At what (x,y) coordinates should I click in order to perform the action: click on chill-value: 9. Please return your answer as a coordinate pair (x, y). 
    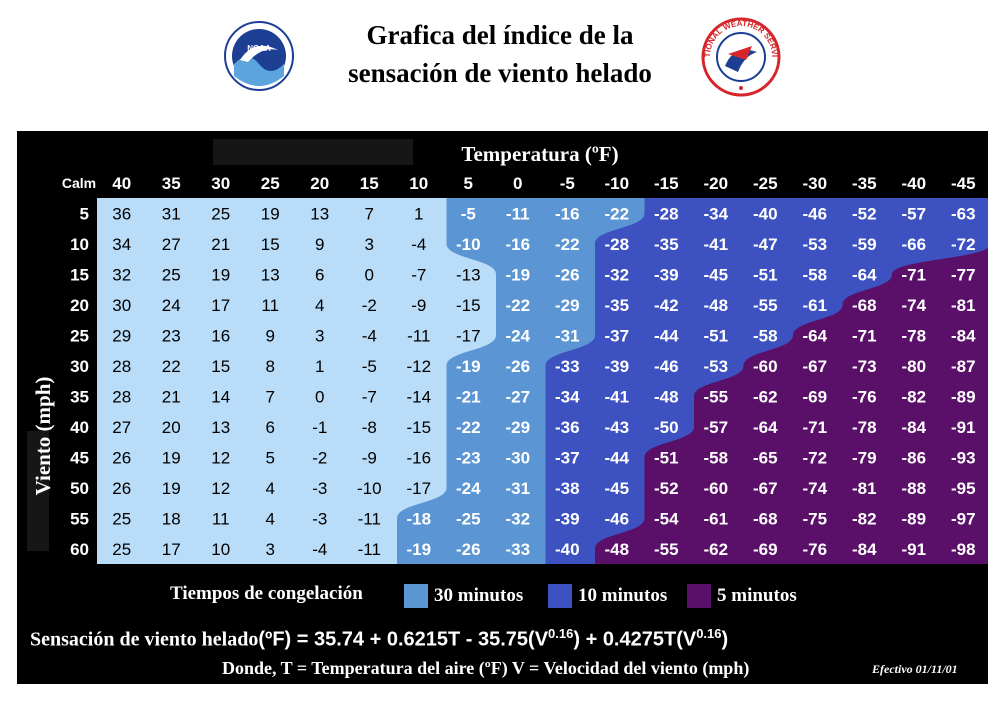
    Looking at the image, I should click on (319, 244).